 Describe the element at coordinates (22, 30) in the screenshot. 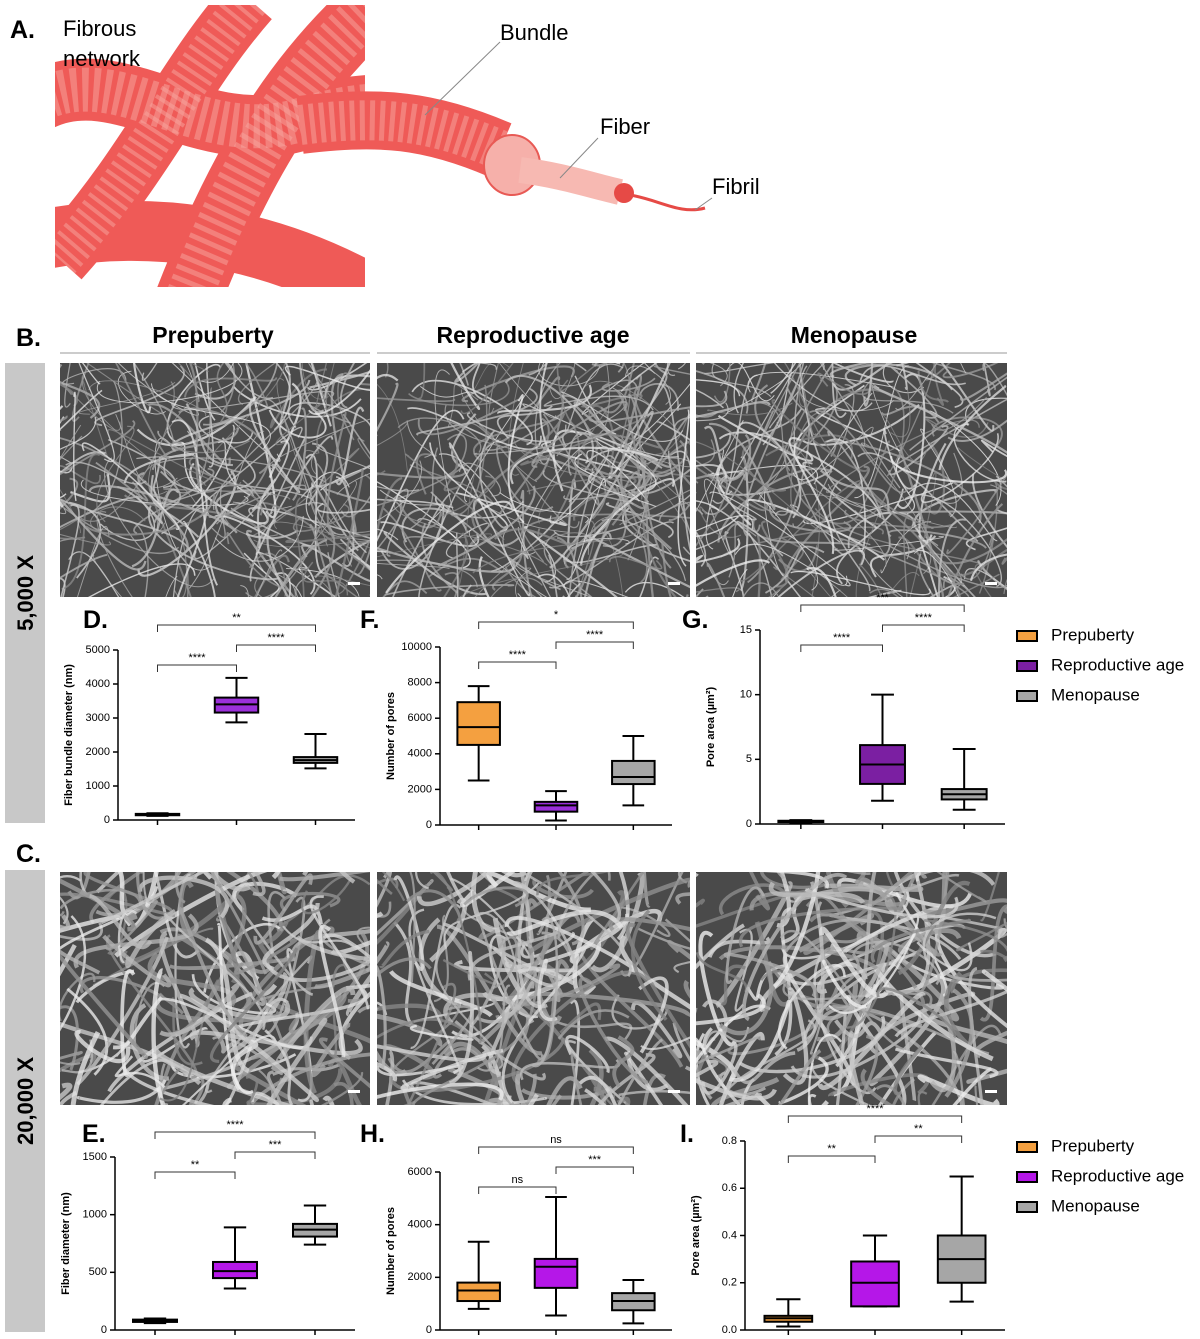

I see `panel-letter: A.` at that location.